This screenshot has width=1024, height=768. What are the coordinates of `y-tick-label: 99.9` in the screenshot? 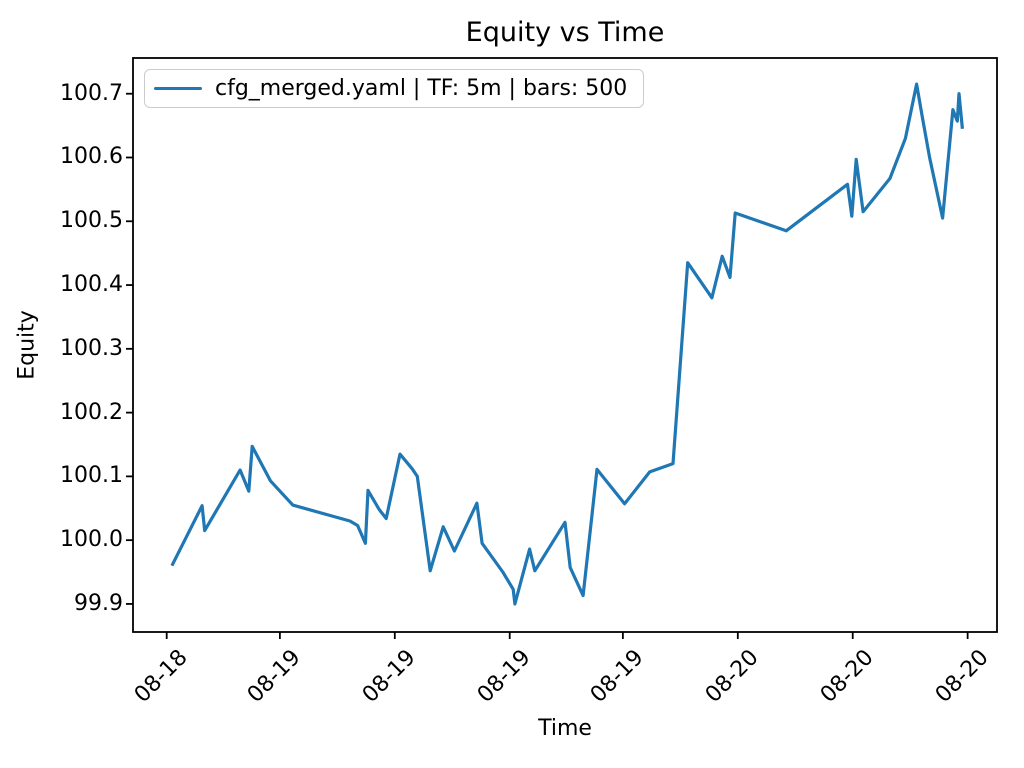 It's located at (98, 603).